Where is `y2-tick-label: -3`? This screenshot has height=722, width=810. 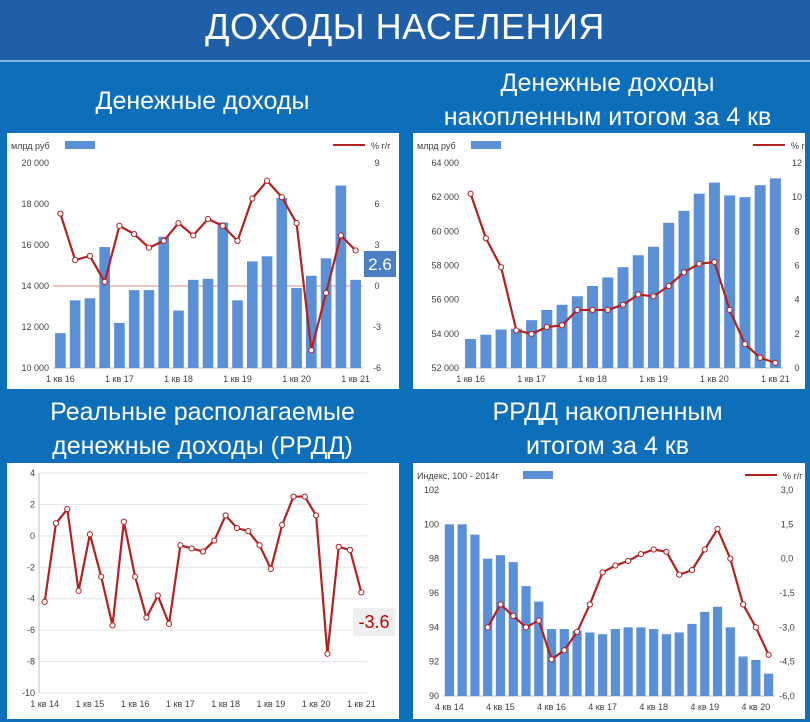
y2-tick-label: -3 is located at coordinates (377, 327).